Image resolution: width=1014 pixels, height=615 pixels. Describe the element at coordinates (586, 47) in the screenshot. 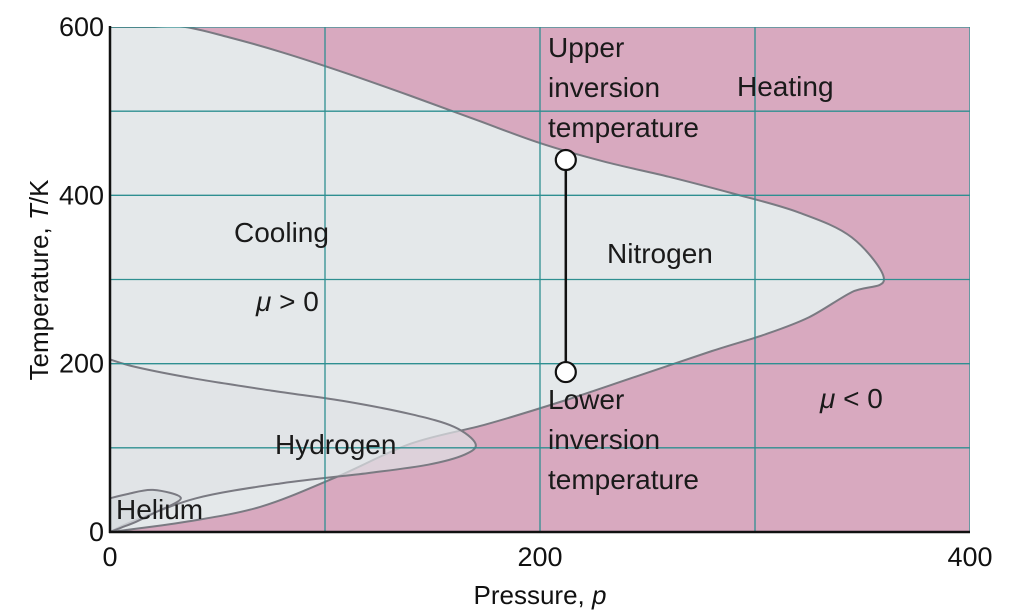

I see `upper-inversion-label-line1: Upper` at that location.